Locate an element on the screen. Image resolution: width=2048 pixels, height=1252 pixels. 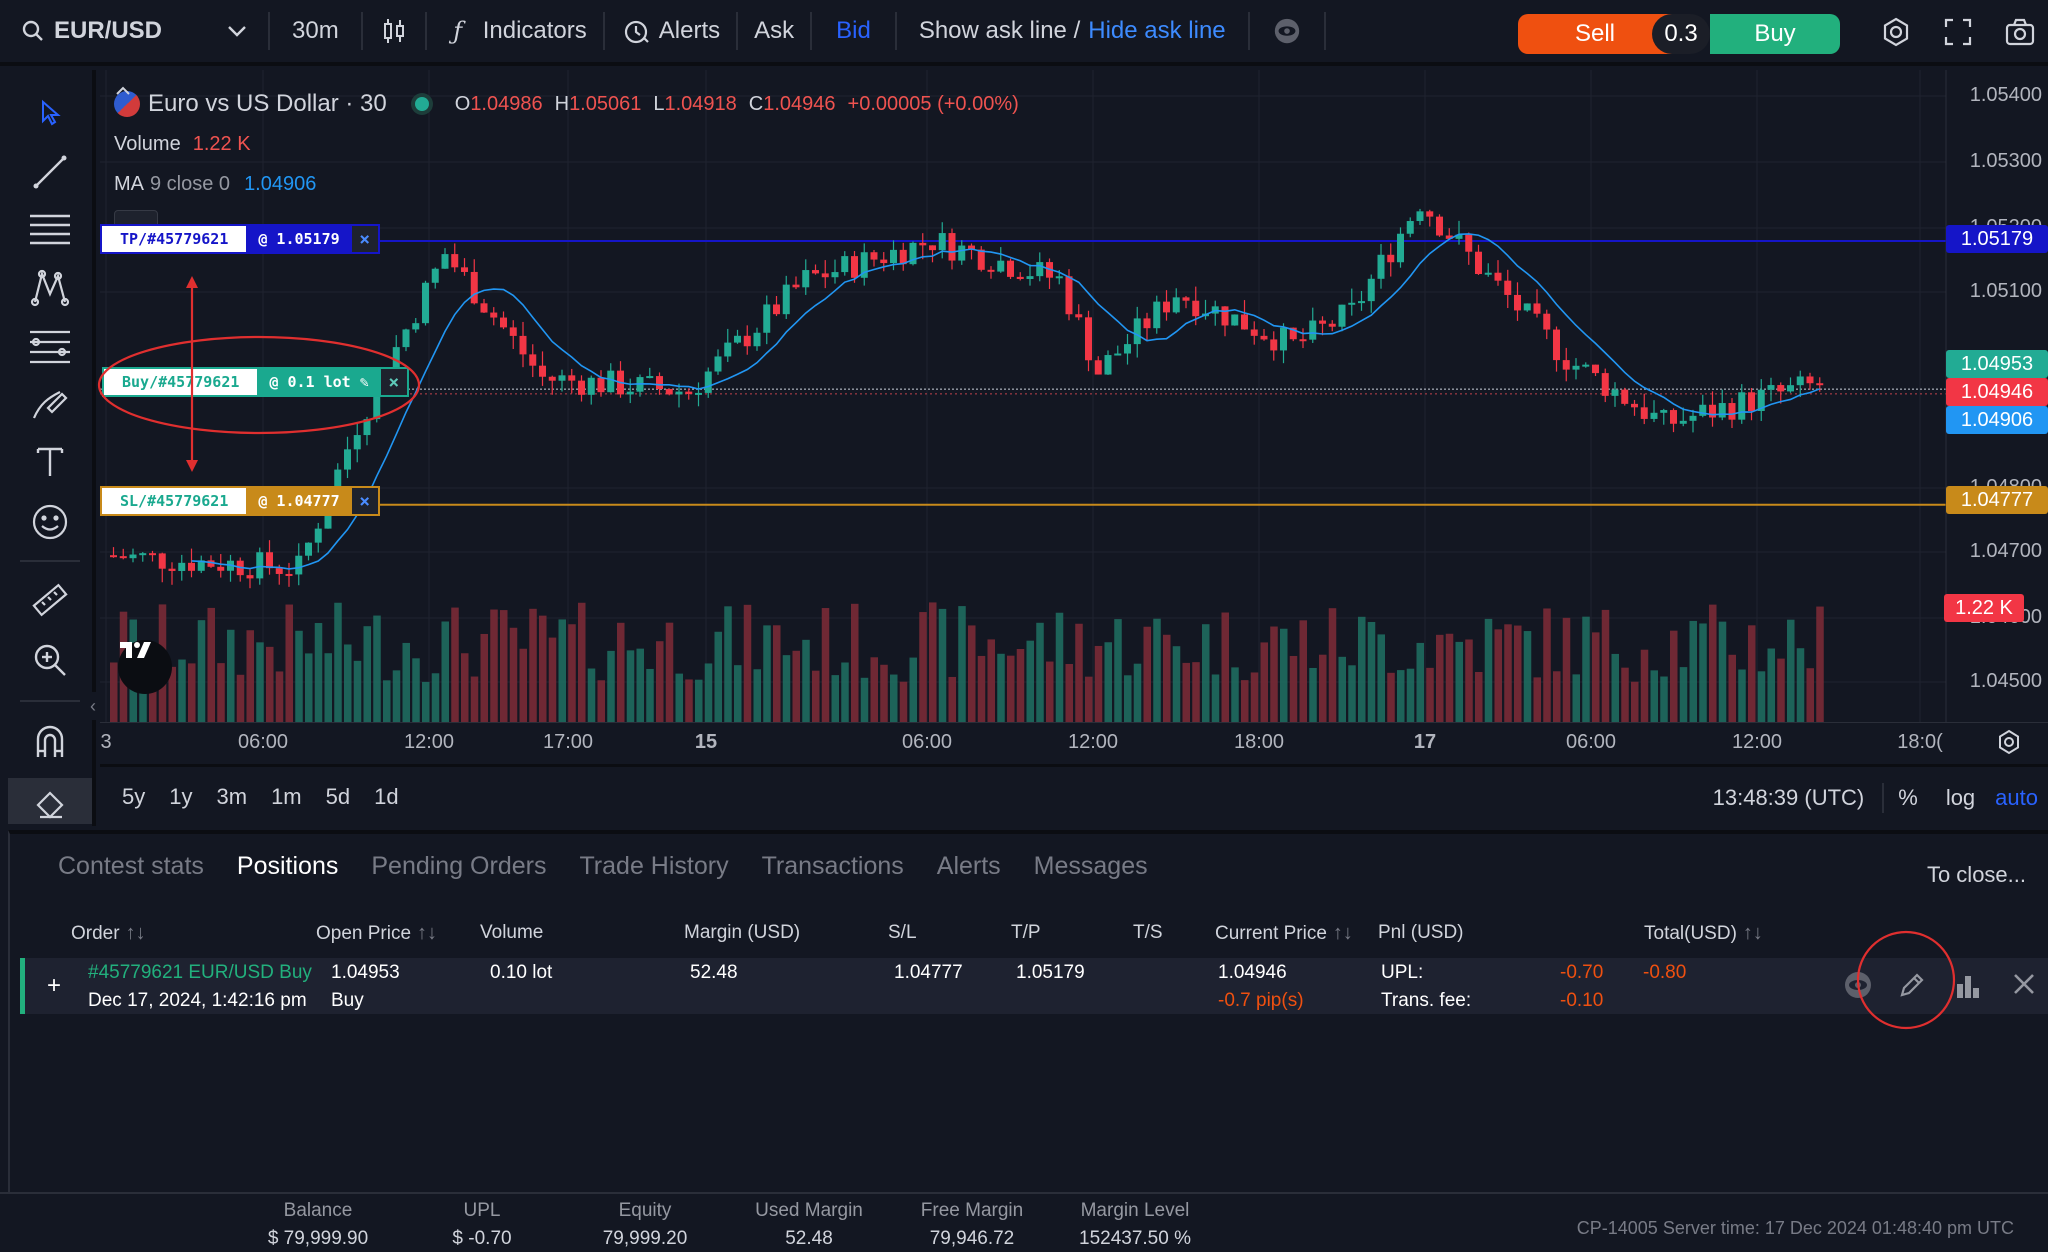
tp-close-icon: × is located at coordinates (364, 239).